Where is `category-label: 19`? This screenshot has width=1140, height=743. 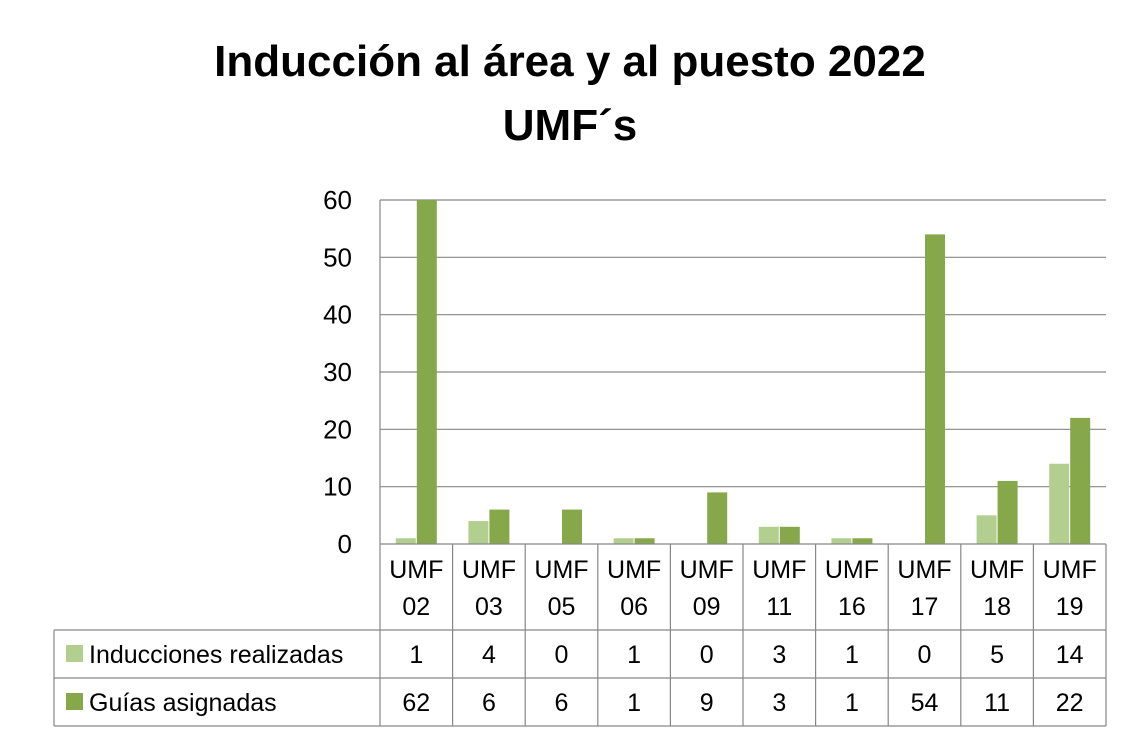 category-label: 19 is located at coordinates (1070, 607).